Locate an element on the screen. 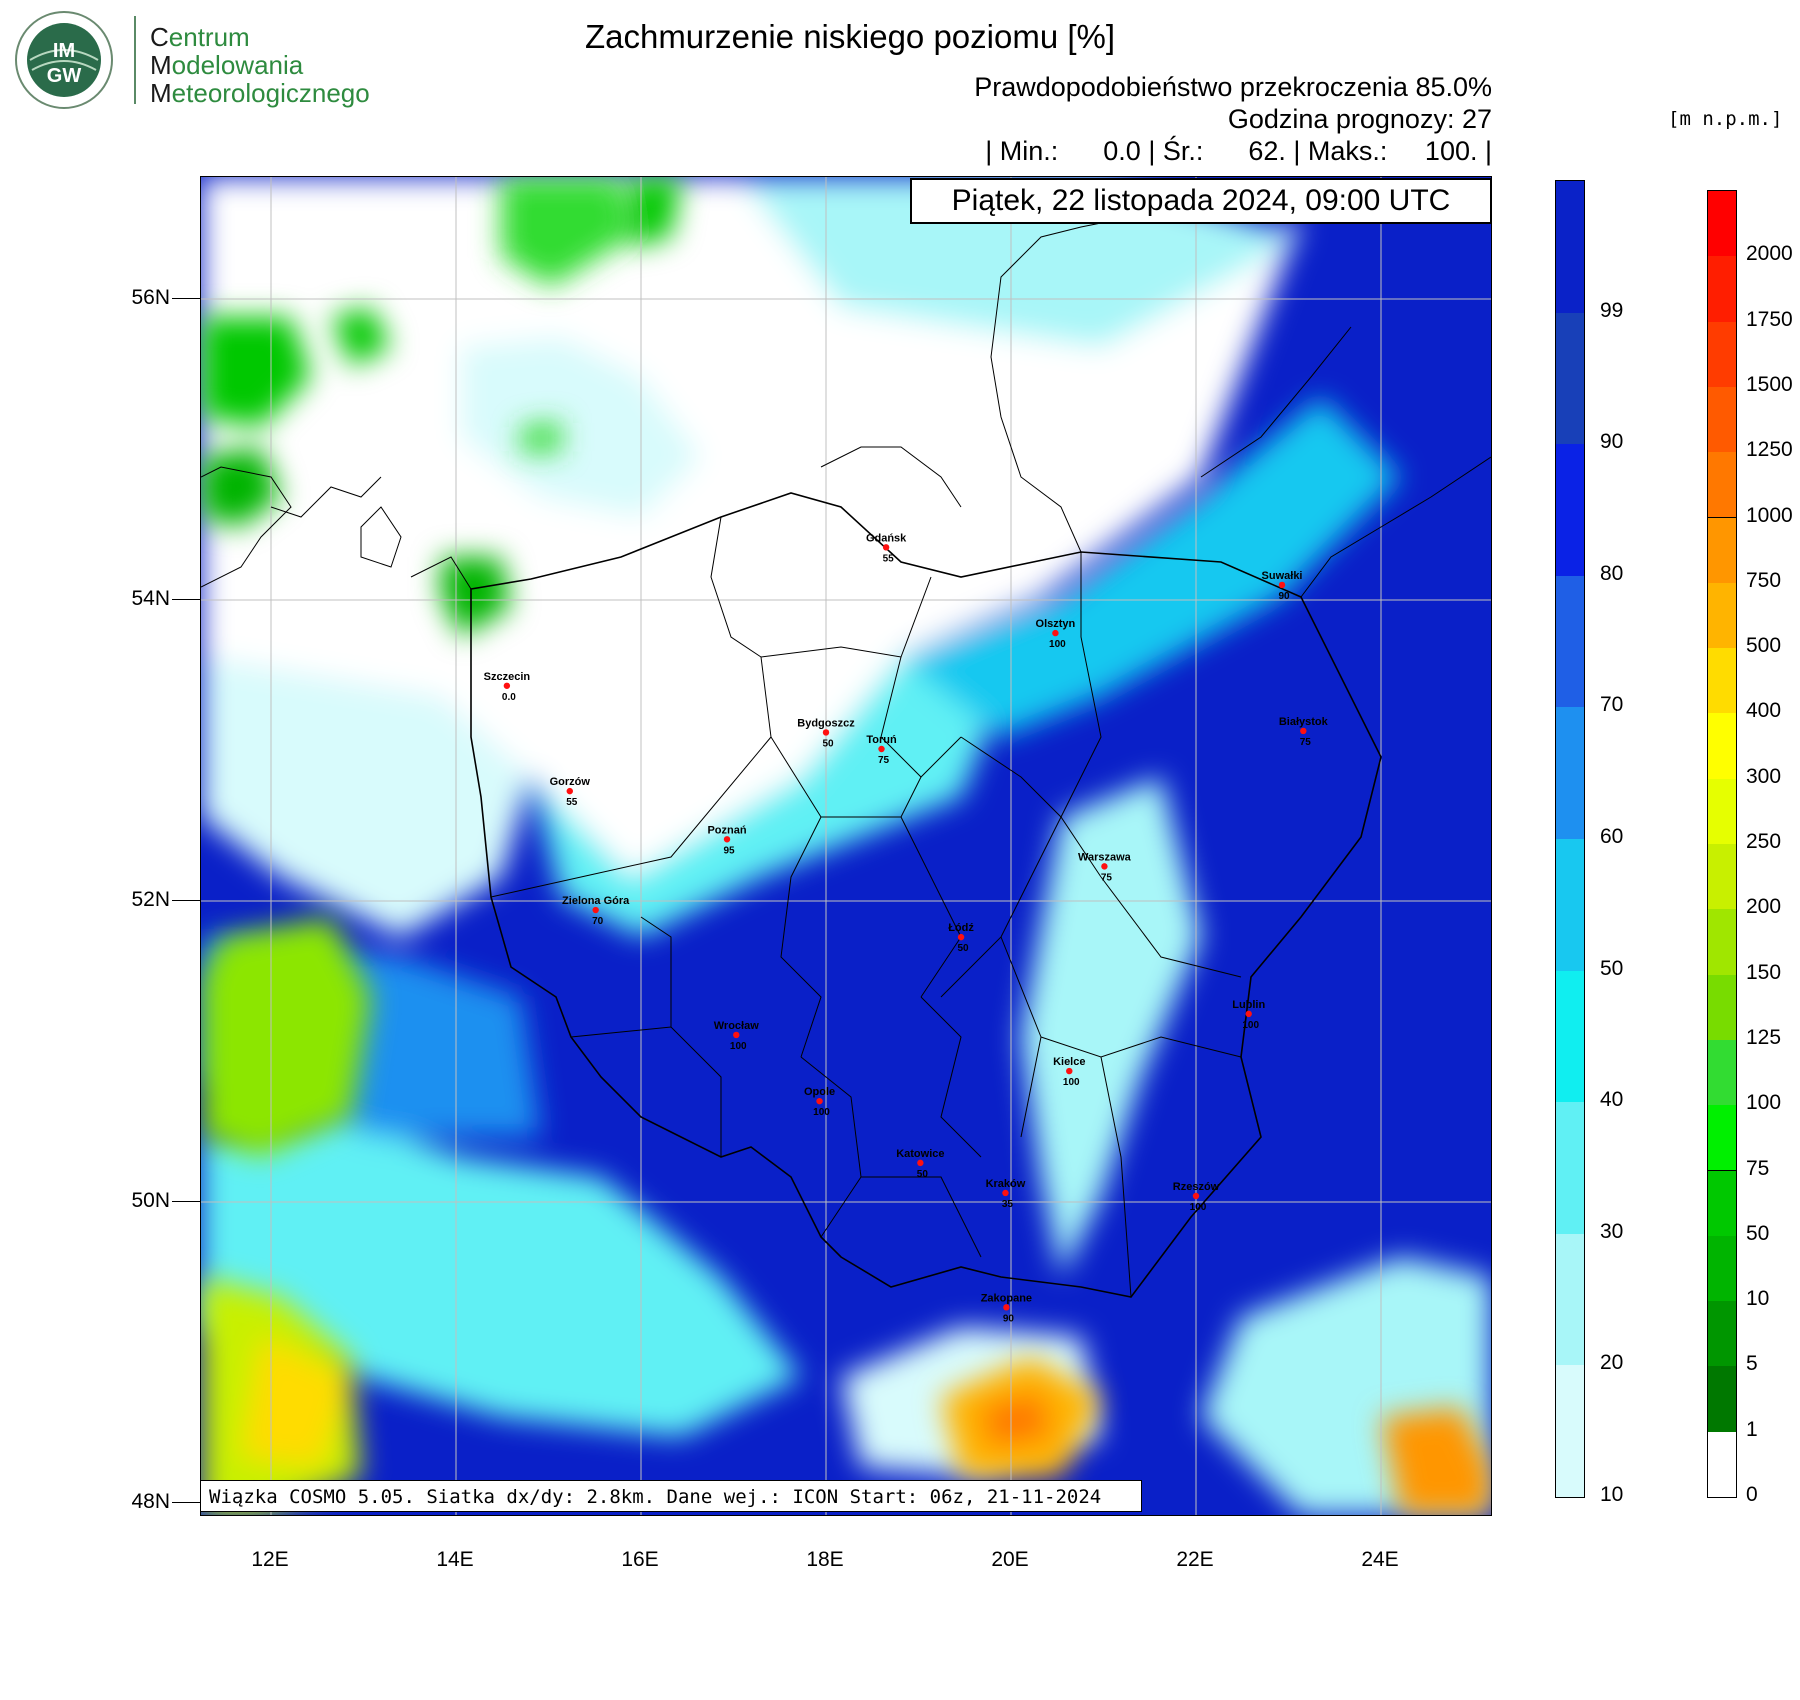  height-scale-label: 2000 is located at coordinates (1769, 254).